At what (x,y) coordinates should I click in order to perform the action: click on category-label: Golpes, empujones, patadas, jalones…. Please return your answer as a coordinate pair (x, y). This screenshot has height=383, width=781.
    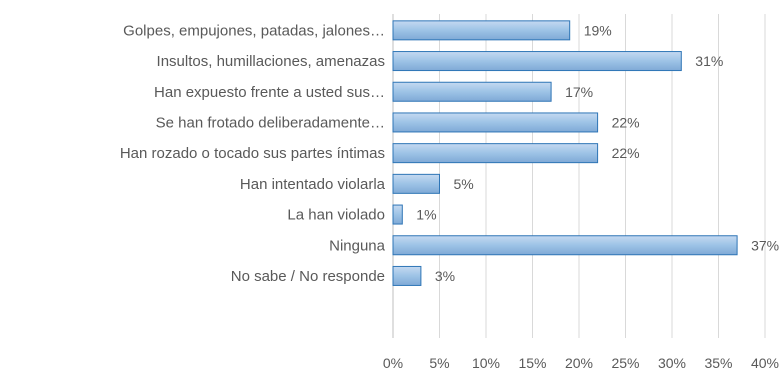
    Looking at the image, I should click on (254, 30).